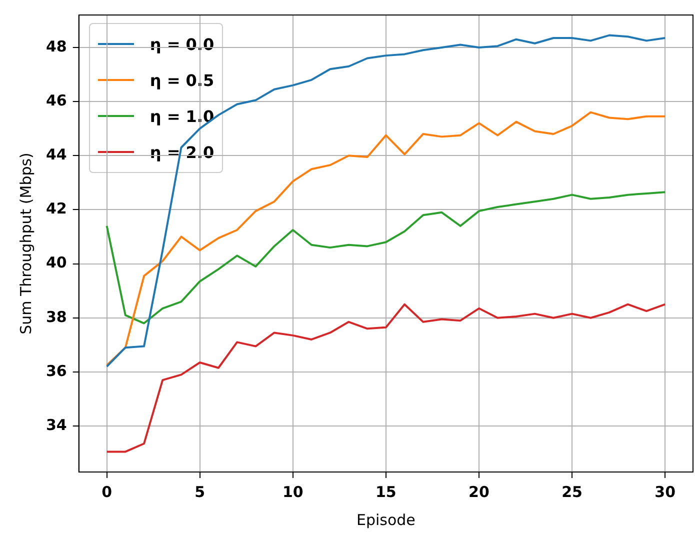 The image size is (695, 536). I want to click on y-axis-title: Sum Throughput (Mbps), so click(25, 243).